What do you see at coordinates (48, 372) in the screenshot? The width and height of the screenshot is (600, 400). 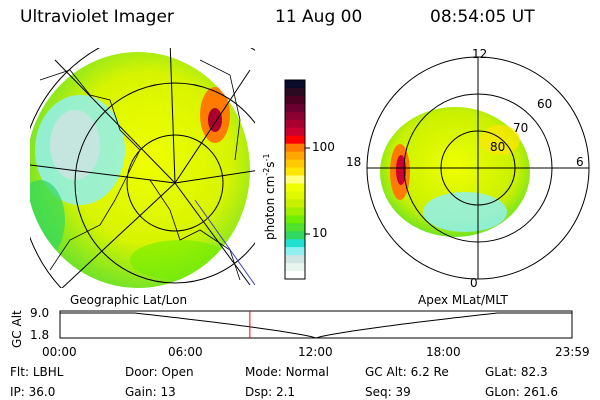 I see `info-value: LBHL` at bounding box center [48, 372].